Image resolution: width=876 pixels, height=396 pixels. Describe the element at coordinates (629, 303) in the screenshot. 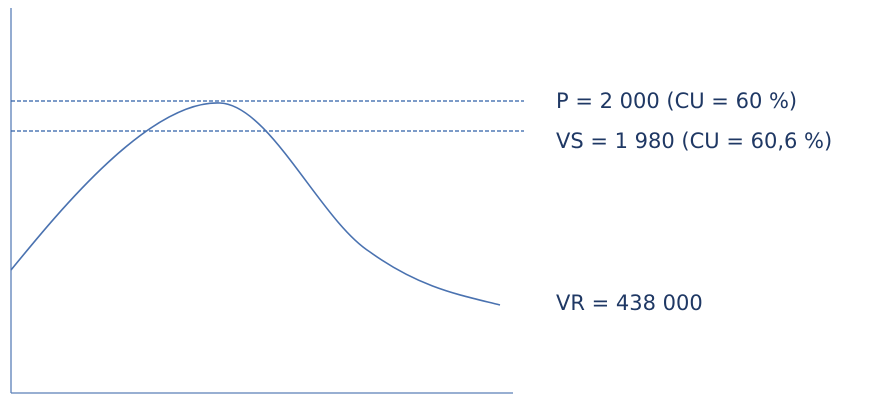

I see `vr-label: VR = 438 000` at that location.